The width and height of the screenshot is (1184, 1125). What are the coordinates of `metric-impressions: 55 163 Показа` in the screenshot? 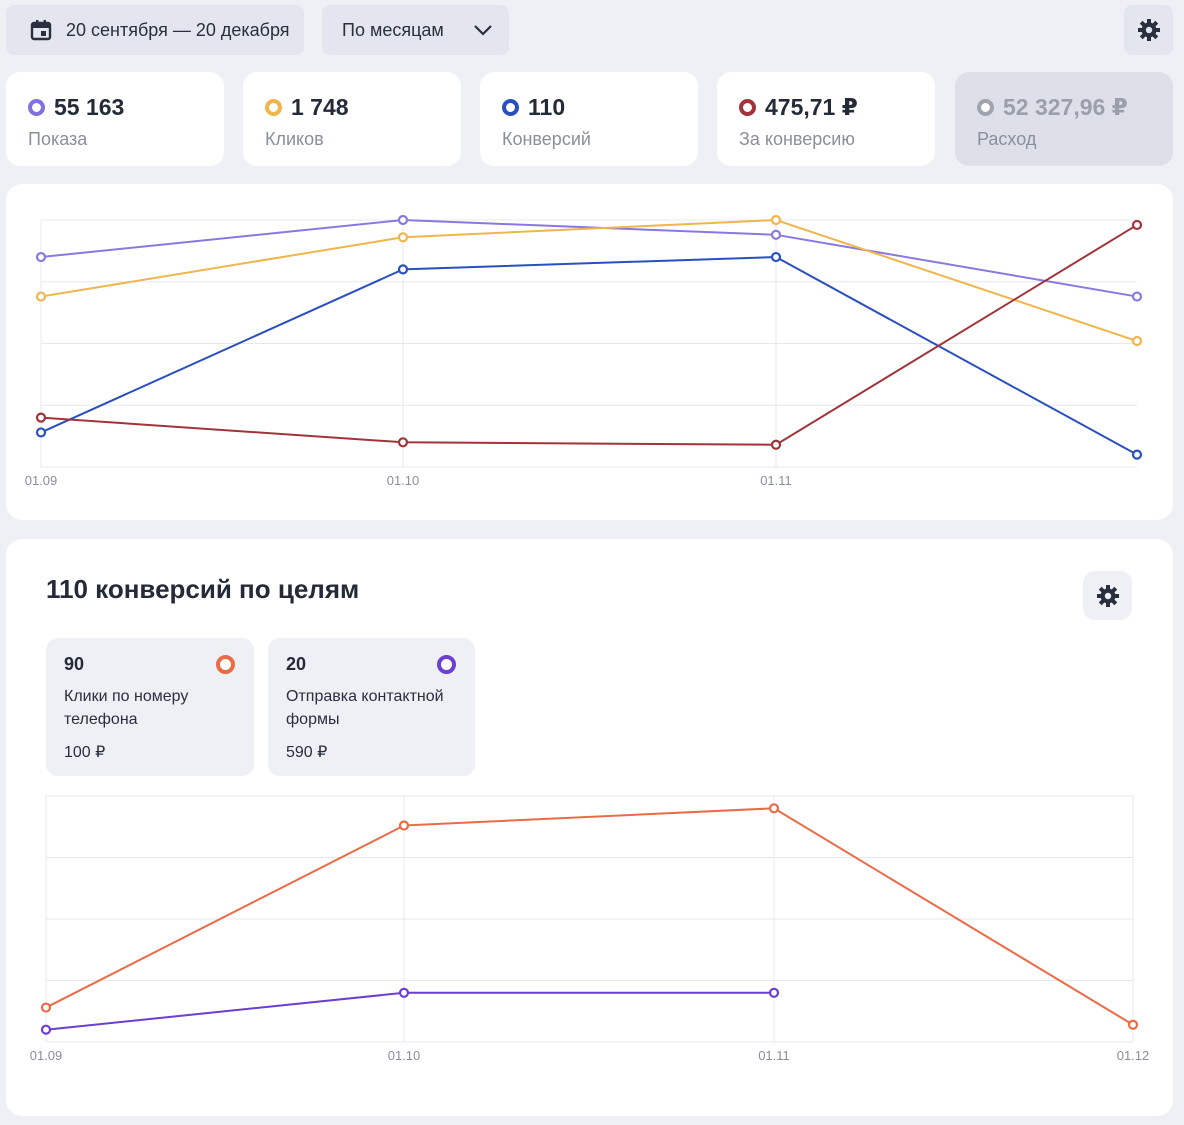 It's located at (115, 119).